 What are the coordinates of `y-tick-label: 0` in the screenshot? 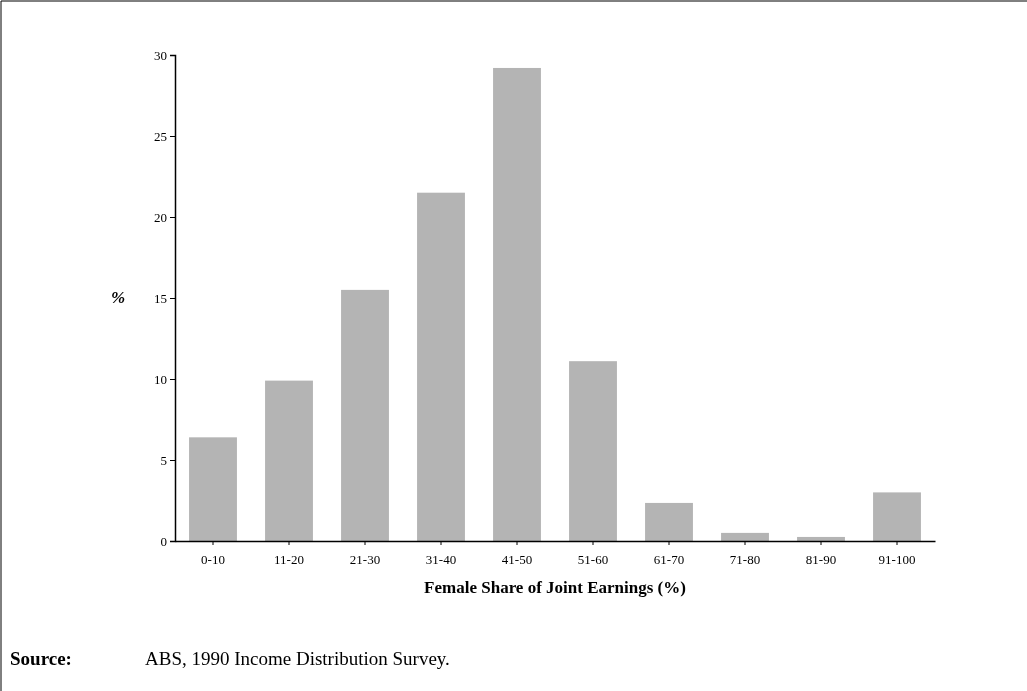 It's located at (163, 541).